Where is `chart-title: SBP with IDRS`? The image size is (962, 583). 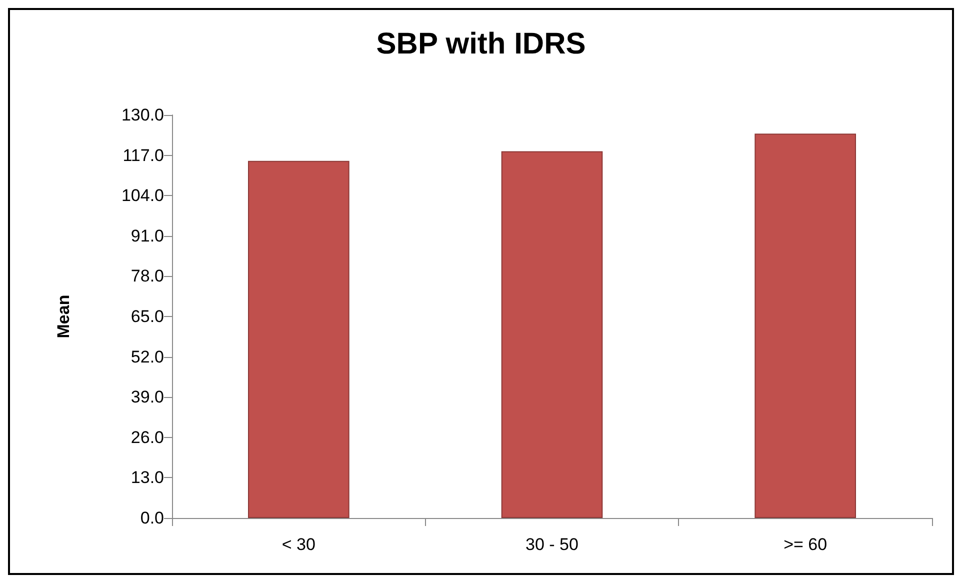 chart-title: SBP with IDRS is located at coordinates (481, 44).